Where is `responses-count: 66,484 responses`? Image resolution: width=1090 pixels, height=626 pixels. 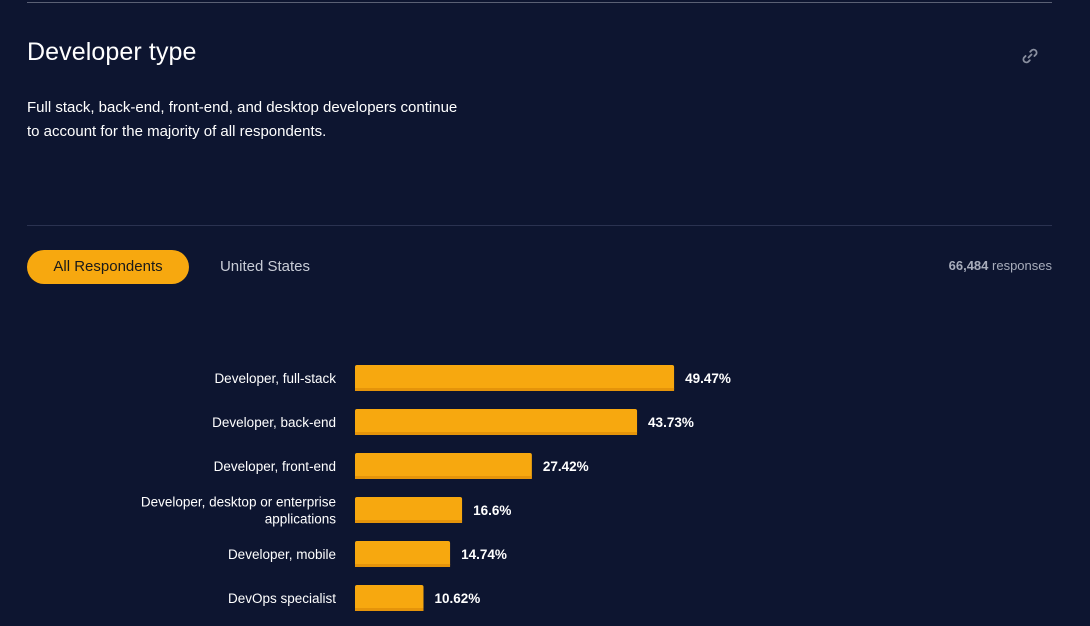
responses-count: 66,484 responses is located at coordinates (1000, 265).